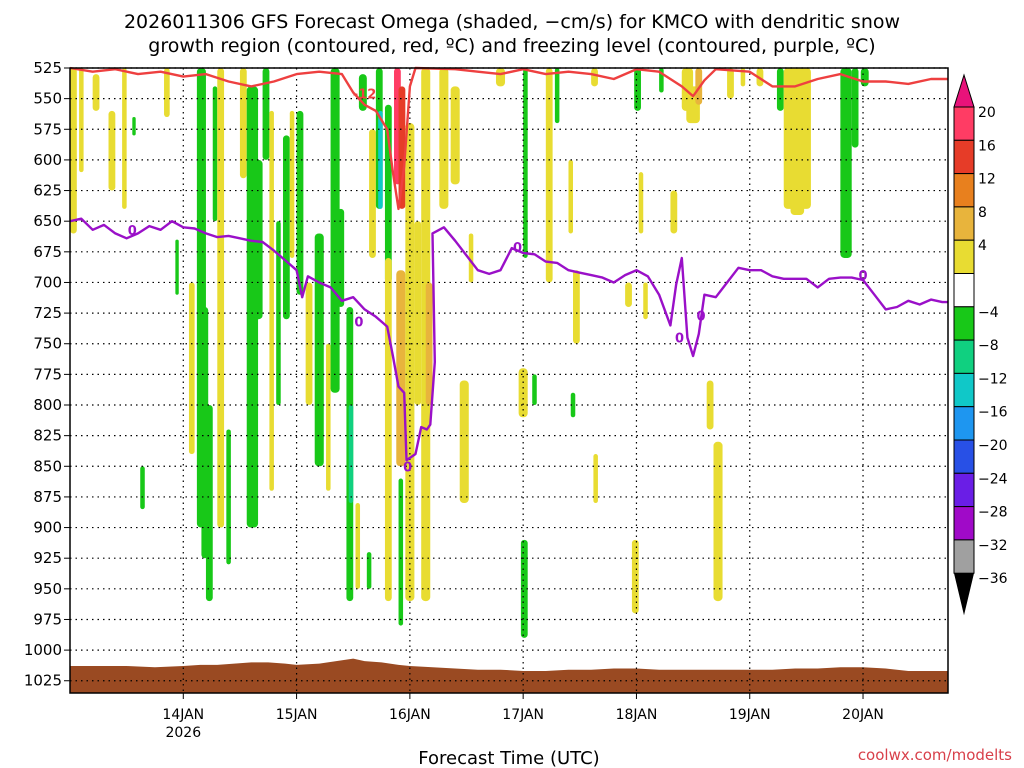 The height and width of the screenshot is (768, 1024). Describe the element at coordinates (993, 546) in the screenshot. I see `colorbar-label-12: −32` at that location.